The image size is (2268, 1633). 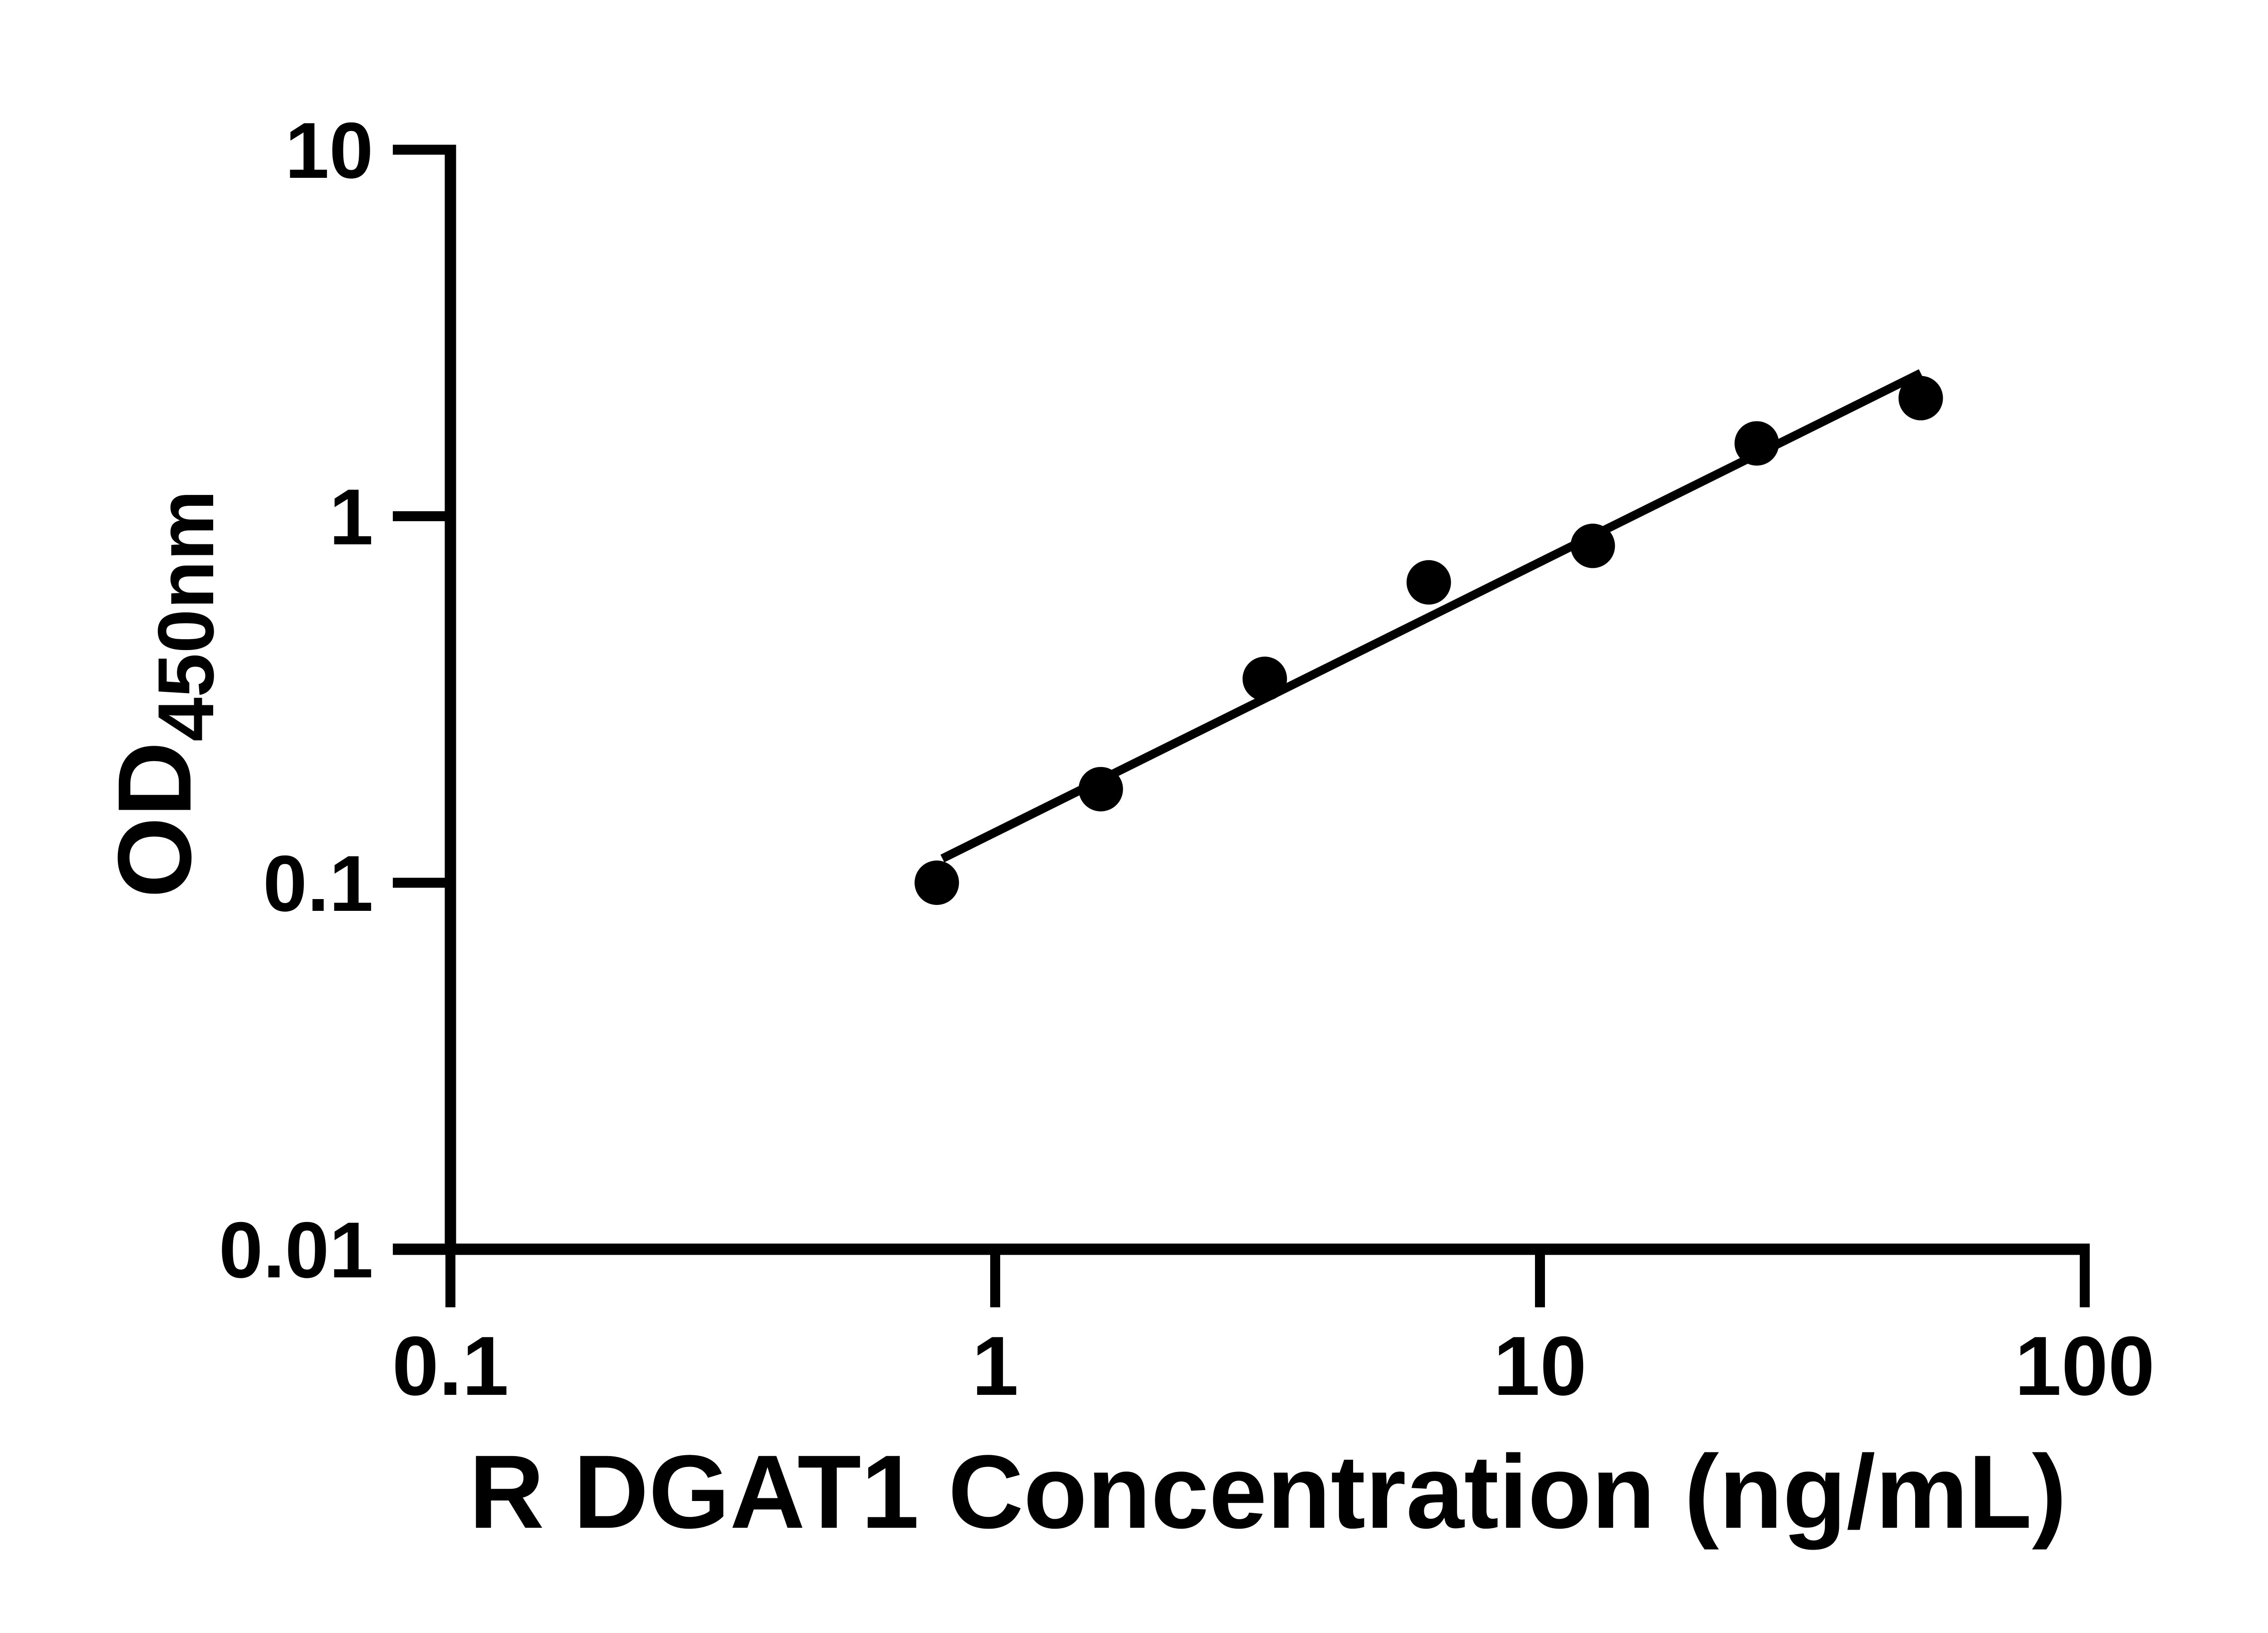 What do you see at coordinates (154, 820) in the screenshot?
I see `y-axis-title-base: OD` at bounding box center [154, 820].